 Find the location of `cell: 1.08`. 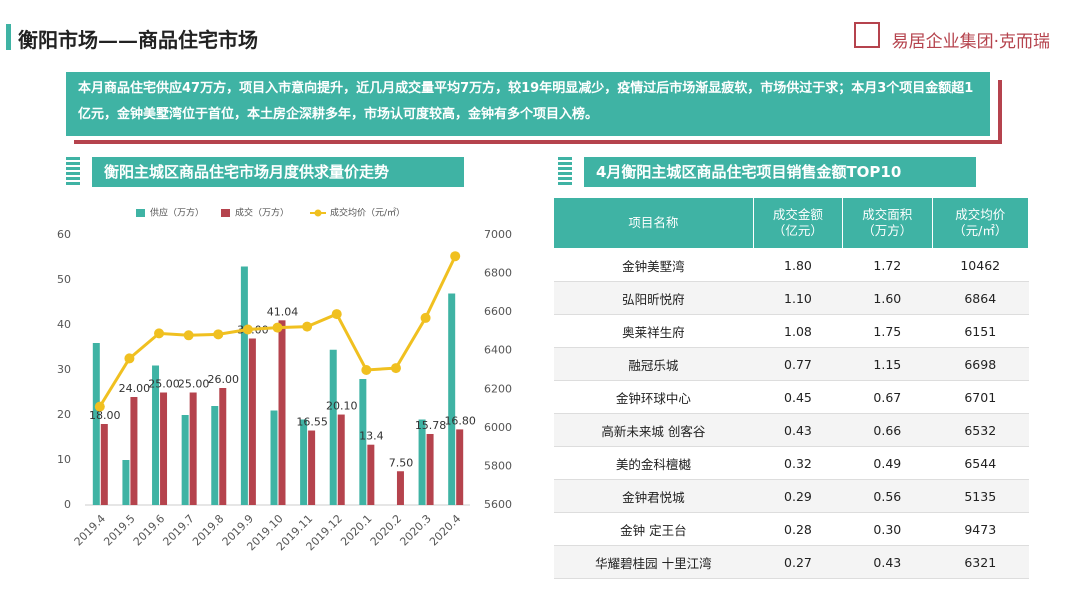

cell: 1.08 is located at coordinates (798, 331).